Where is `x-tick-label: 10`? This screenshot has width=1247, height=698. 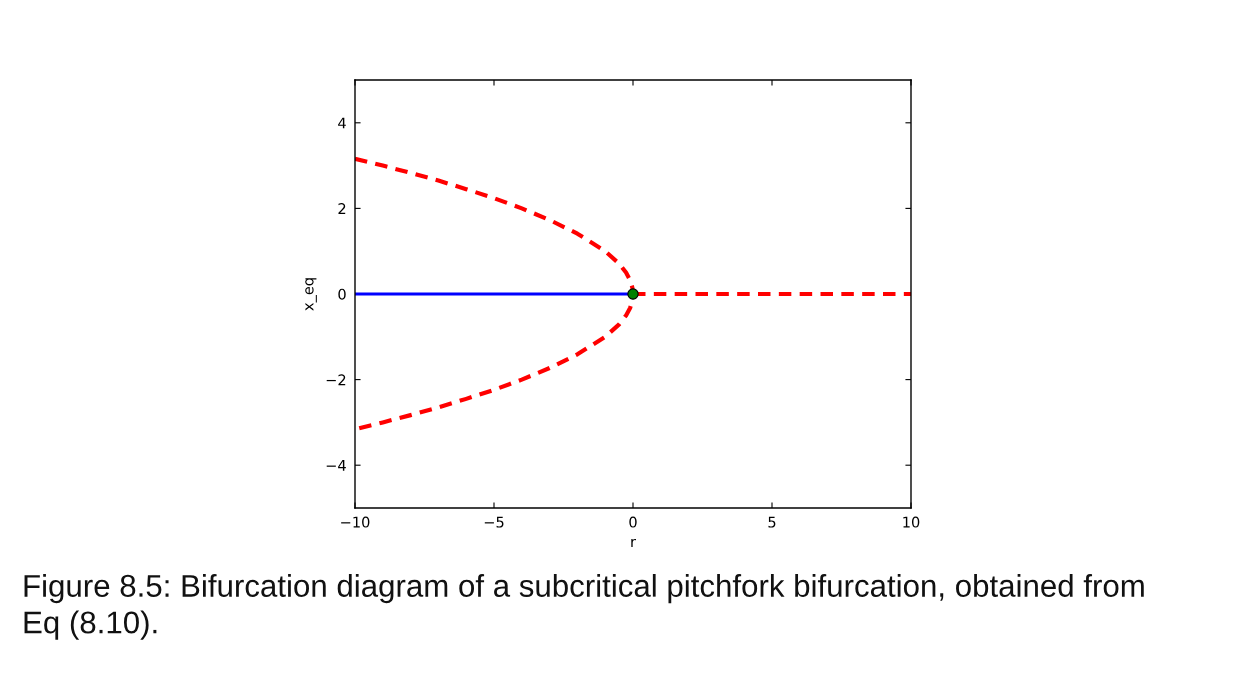
x-tick-label: 10 is located at coordinates (911, 522).